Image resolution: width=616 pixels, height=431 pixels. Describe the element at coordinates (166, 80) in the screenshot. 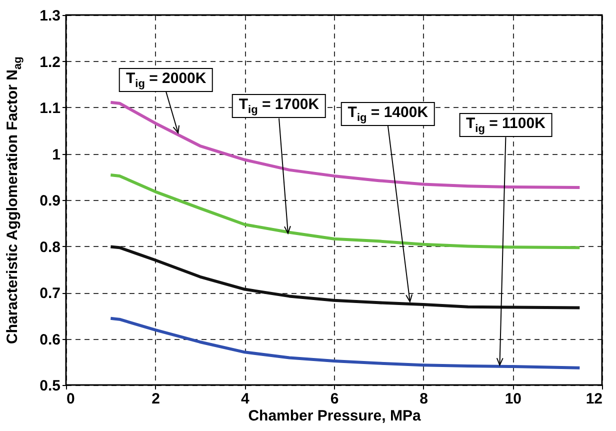

I see `annotation: T$_{ig}$ = 2000K` at that location.